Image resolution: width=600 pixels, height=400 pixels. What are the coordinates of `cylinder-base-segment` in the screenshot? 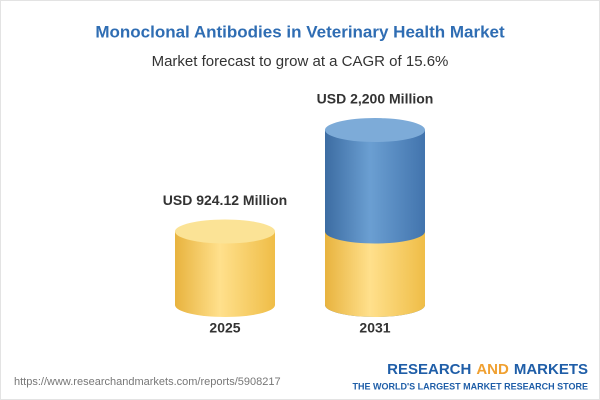 It's located at (375, 274).